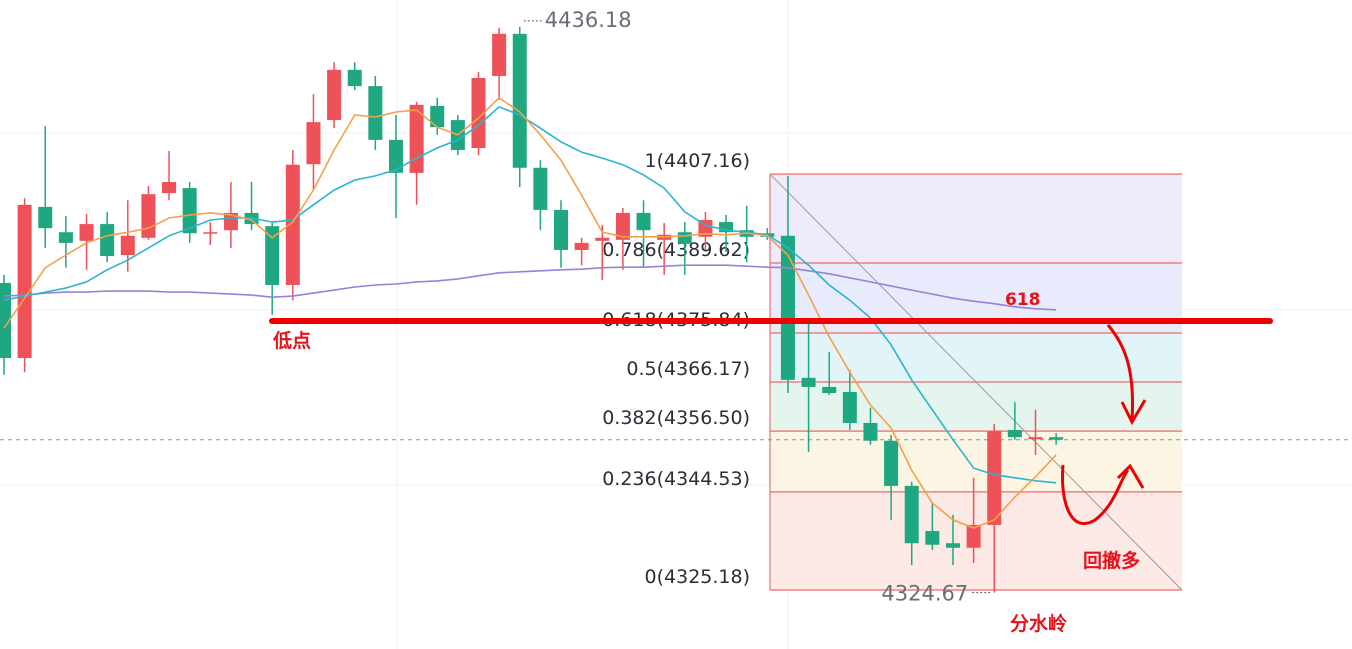 The height and width of the screenshot is (649, 1352). What do you see at coordinates (291, 340) in the screenshot?
I see `annotation: 低点` at bounding box center [291, 340].